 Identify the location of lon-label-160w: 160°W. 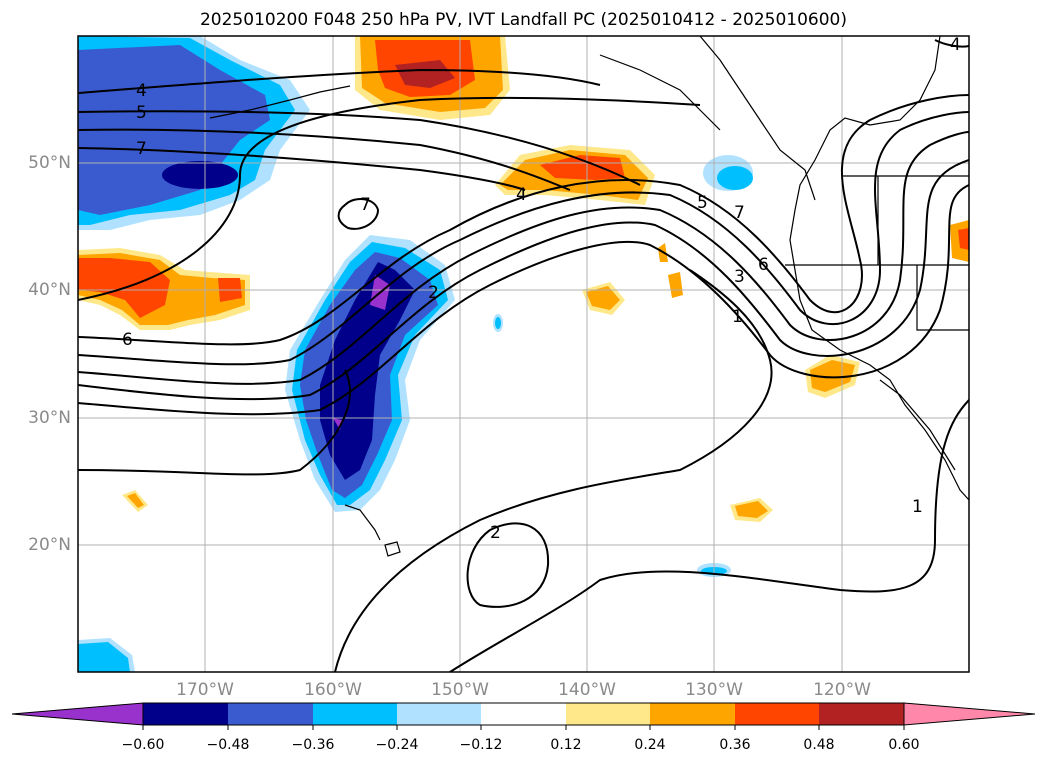
(333, 690).